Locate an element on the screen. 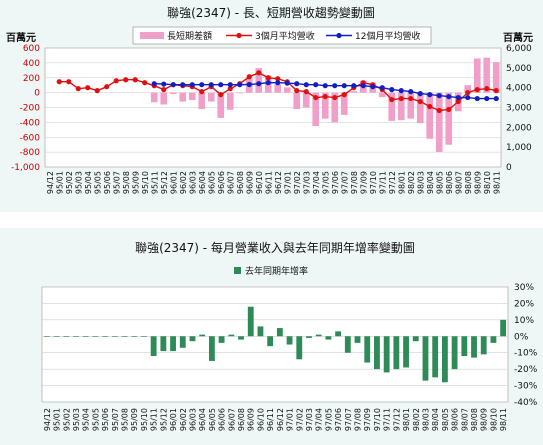 The width and height of the screenshot is (543, 445). x-tick-label: 96/05 is located at coordinates (212, 419).